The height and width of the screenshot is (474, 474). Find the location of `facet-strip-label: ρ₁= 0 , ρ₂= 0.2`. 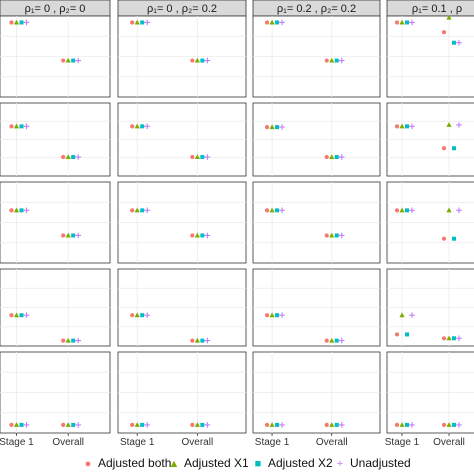

facet-strip-label: ρ₁= 0 , ρ₂= 0.2 is located at coordinates (182, 9).